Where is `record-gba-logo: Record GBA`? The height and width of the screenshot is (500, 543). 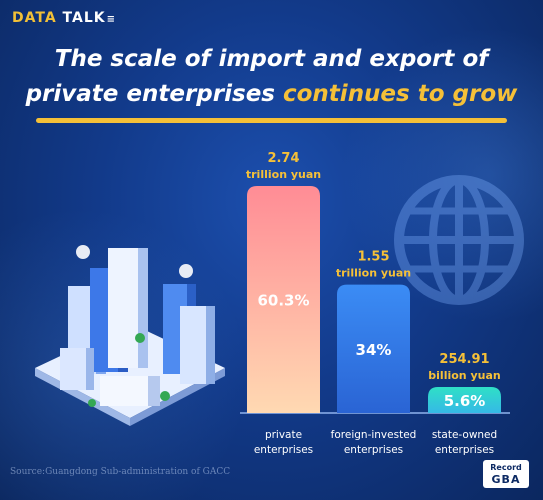 record-gba-logo: Record GBA is located at coordinates (506, 474).